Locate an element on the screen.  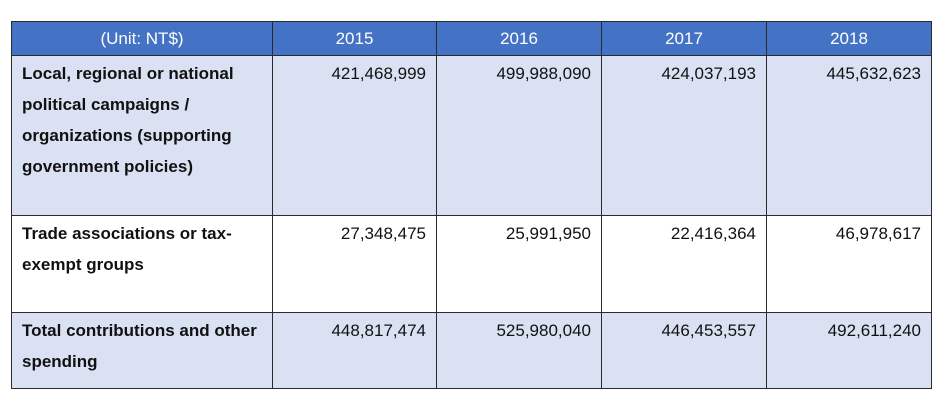
header-row: (Unit: NT$) 2015 2016 2017 2018 is located at coordinates (471, 38).